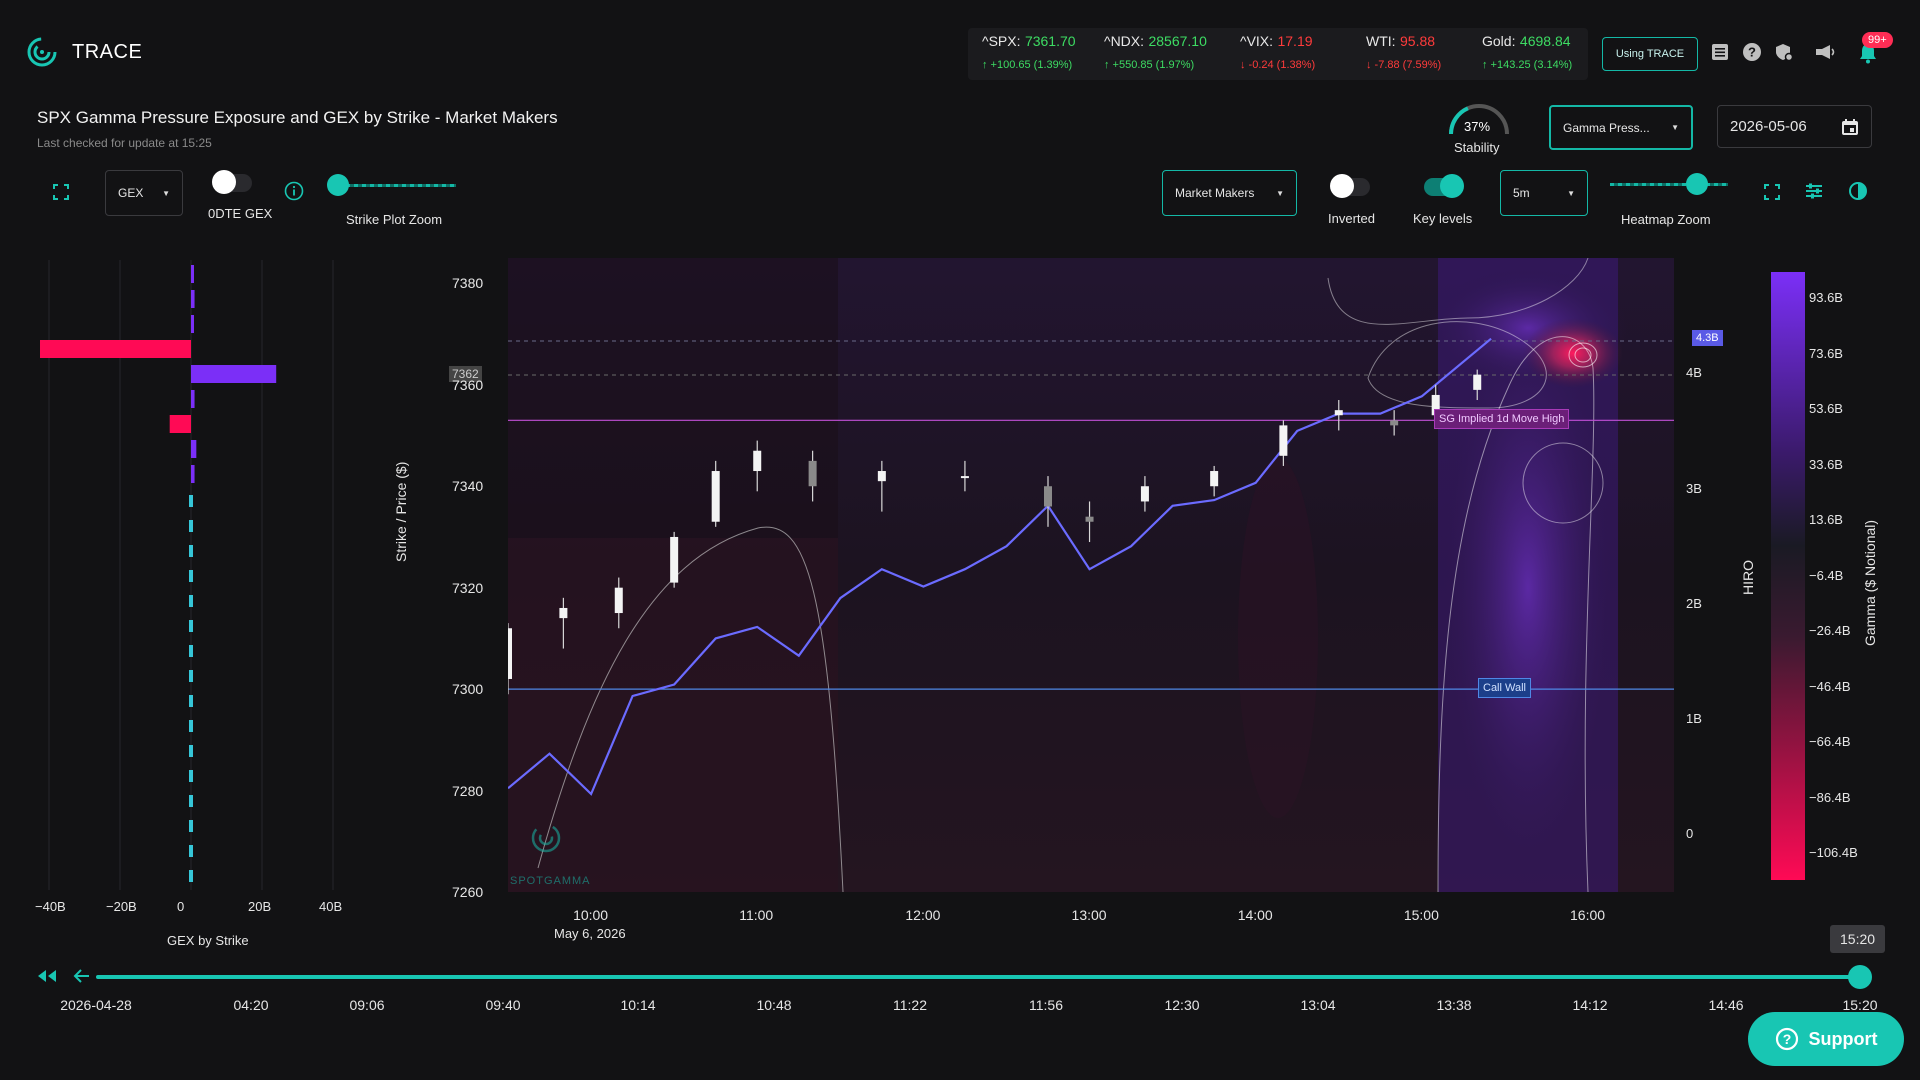 The width and height of the screenshot is (1920, 1080). What do you see at coordinates (251, 1005) in the screenshot?
I see `timeline-label: 04:20` at bounding box center [251, 1005].